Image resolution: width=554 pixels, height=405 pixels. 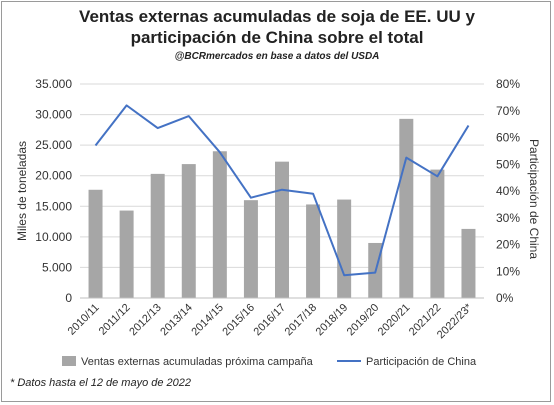 What do you see at coordinates (394, 320) in the screenshot?
I see `x-tick-label: 2020/21` at bounding box center [394, 320].